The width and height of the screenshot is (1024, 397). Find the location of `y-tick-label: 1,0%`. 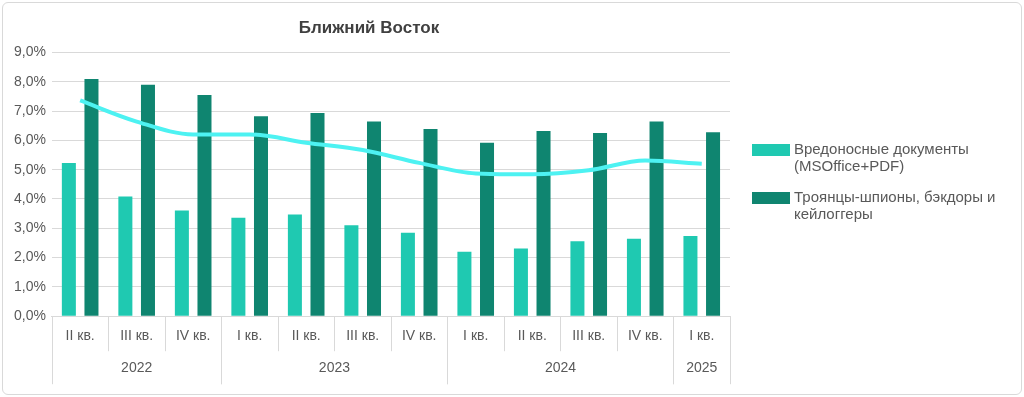

y-tick-label: 1,0% is located at coordinates (29, 285).